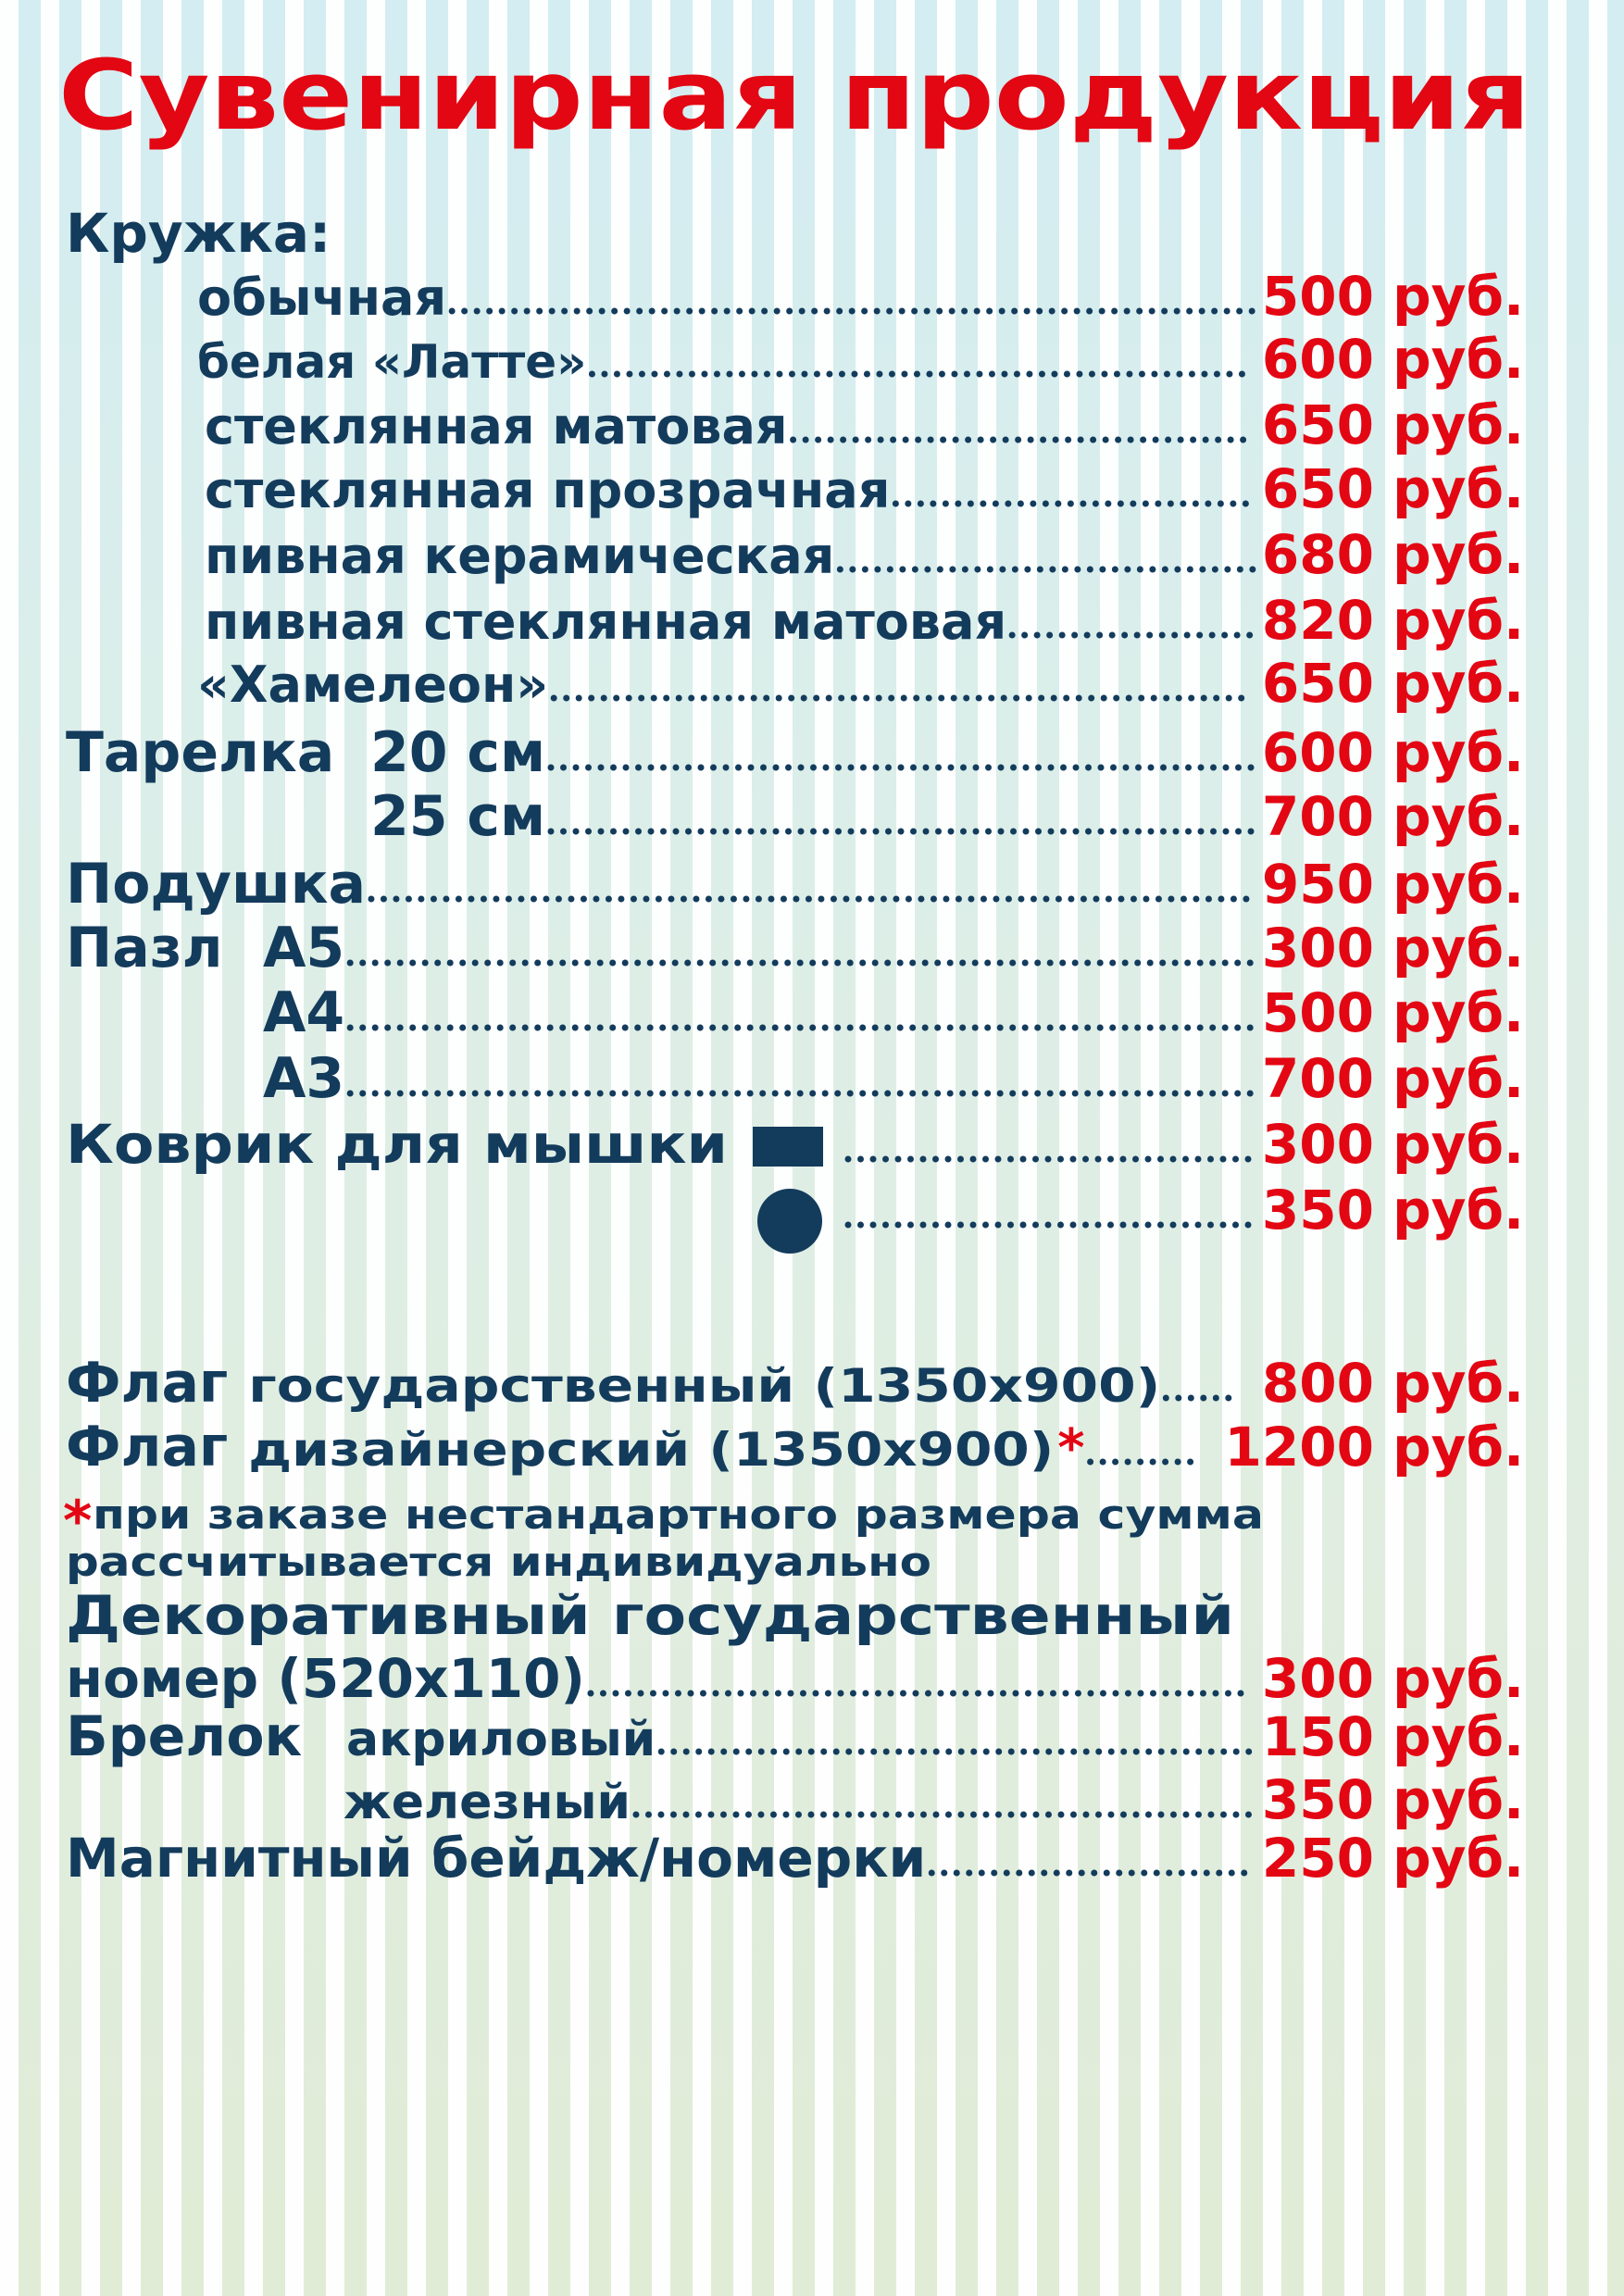  I want to click on item-label: акриловый, so click(501, 1739).